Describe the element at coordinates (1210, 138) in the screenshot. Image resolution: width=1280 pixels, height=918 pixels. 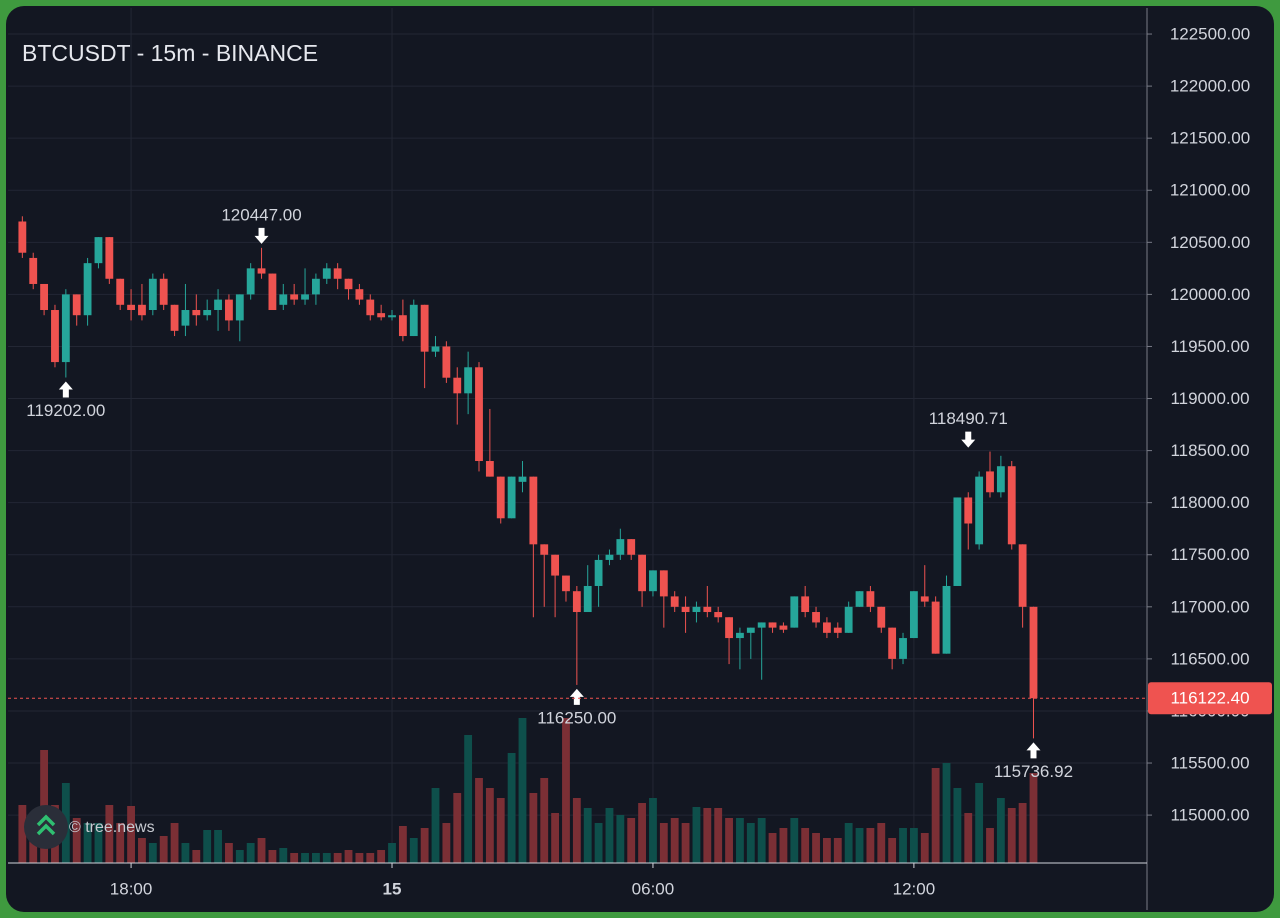
I see `y-tick-label: 121500.00` at that location.